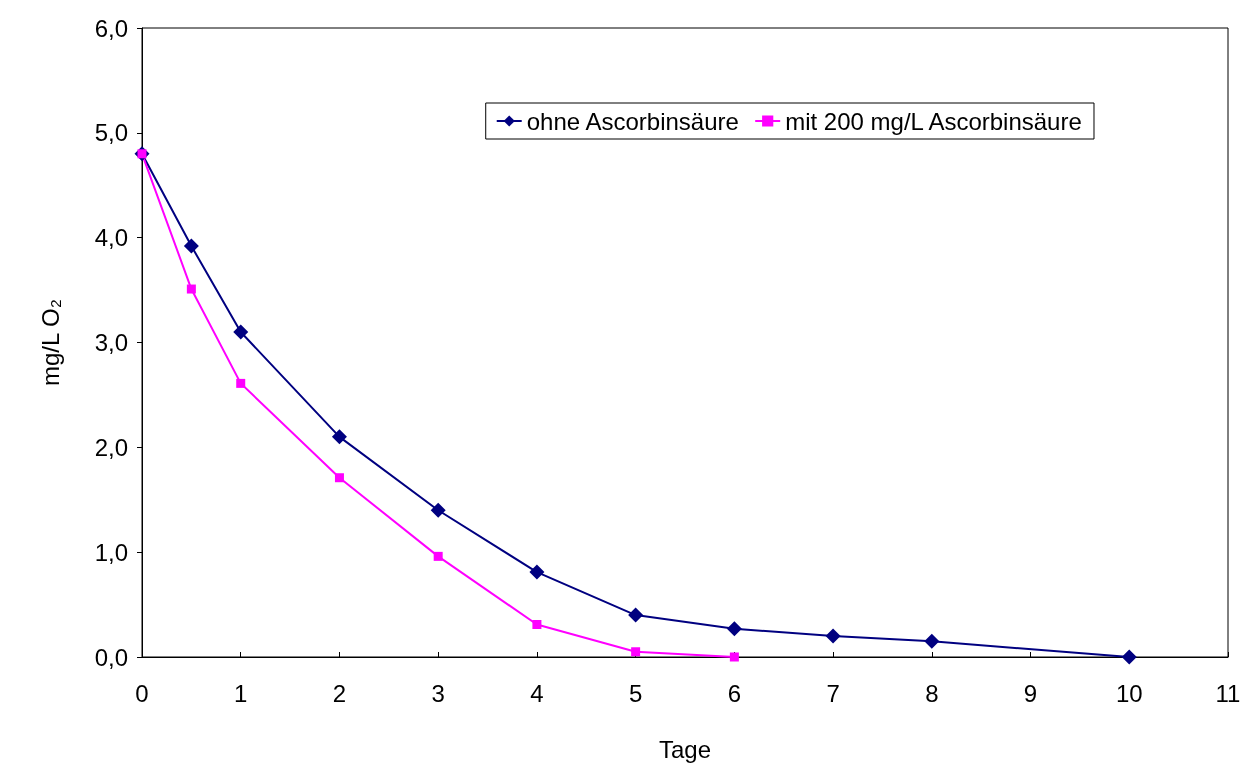  I want to click on x-axis-title: Tage, so click(685, 749).